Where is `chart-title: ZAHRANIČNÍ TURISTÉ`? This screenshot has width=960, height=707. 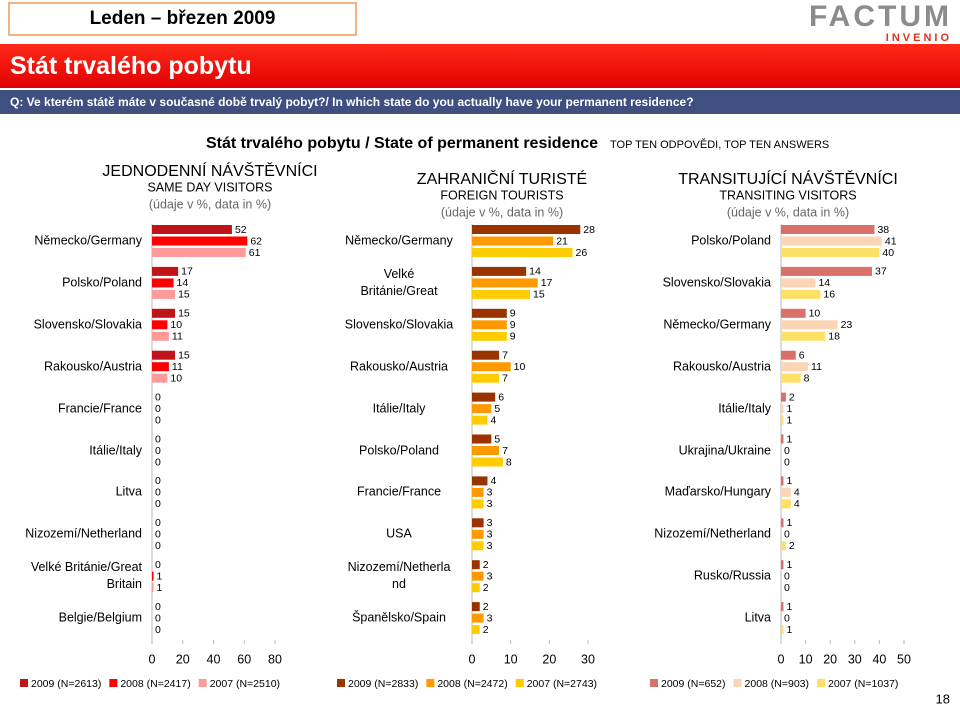 chart-title: ZAHRANIČNÍ TURISTÉ is located at coordinates (502, 178).